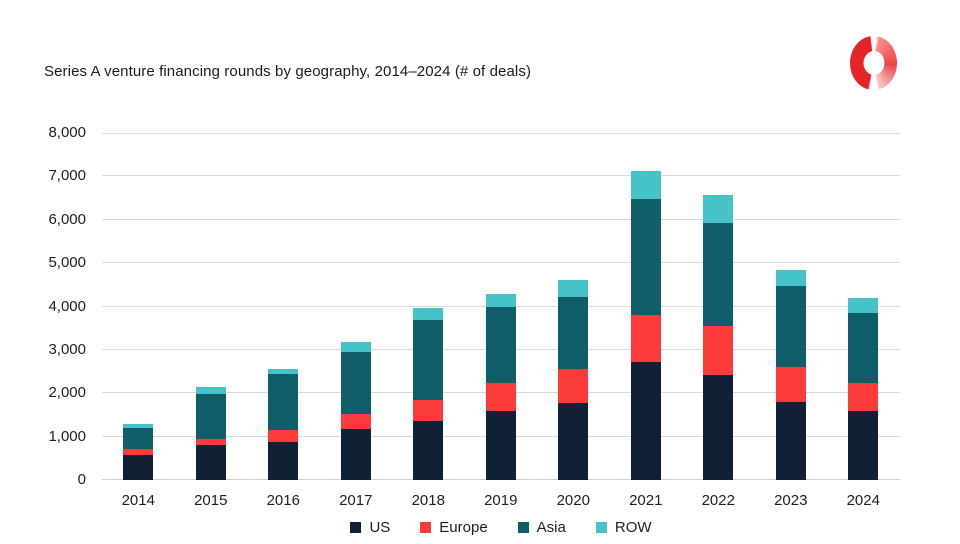 The height and width of the screenshot is (544, 960). What do you see at coordinates (500, 445) in the screenshot?
I see `bar-2019-segment-us` at bounding box center [500, 445].